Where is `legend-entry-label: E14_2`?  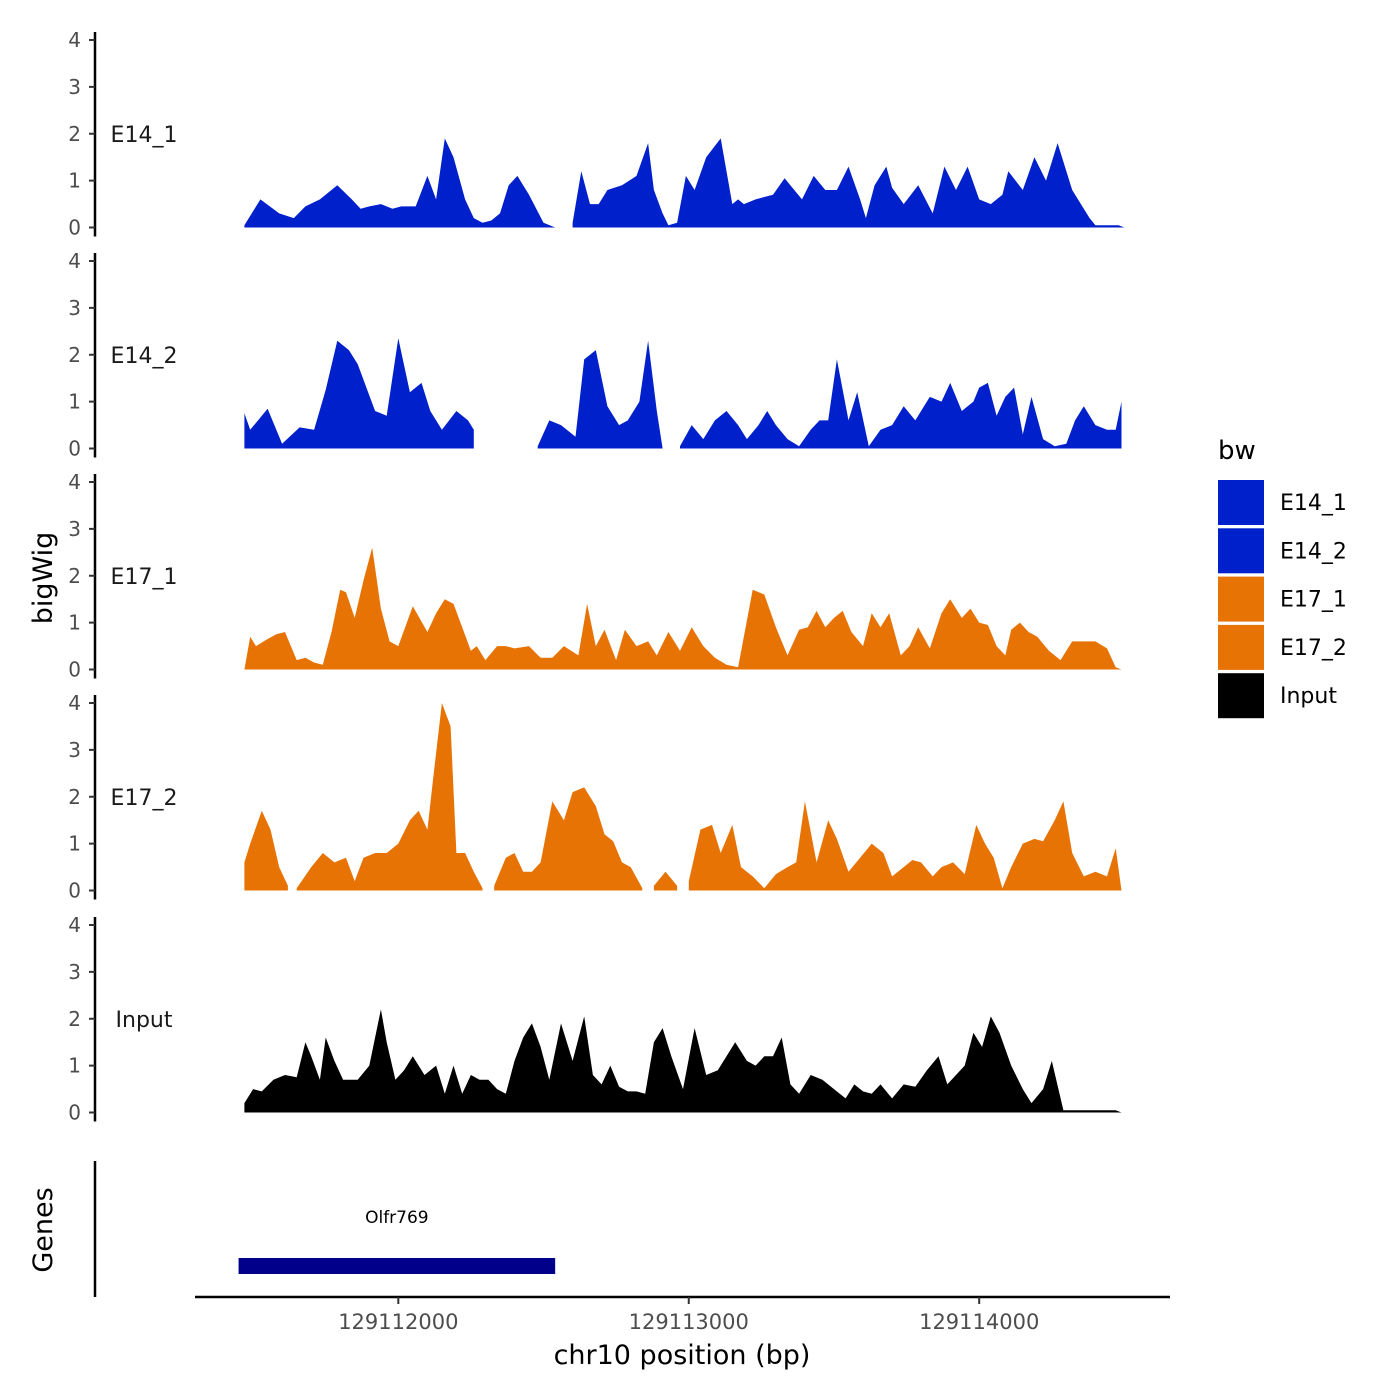
legend-entry-label: E14_2 is located at coordinates (1313, 551).